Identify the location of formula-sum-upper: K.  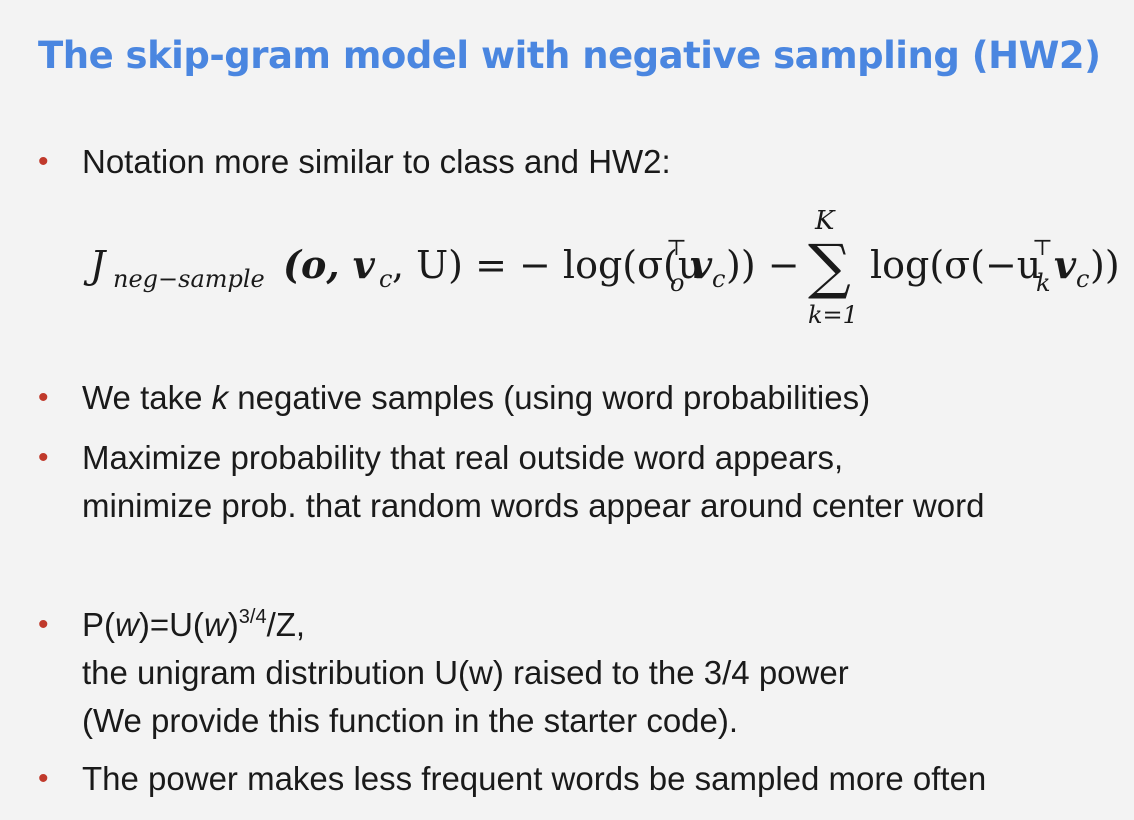
(825, 221).